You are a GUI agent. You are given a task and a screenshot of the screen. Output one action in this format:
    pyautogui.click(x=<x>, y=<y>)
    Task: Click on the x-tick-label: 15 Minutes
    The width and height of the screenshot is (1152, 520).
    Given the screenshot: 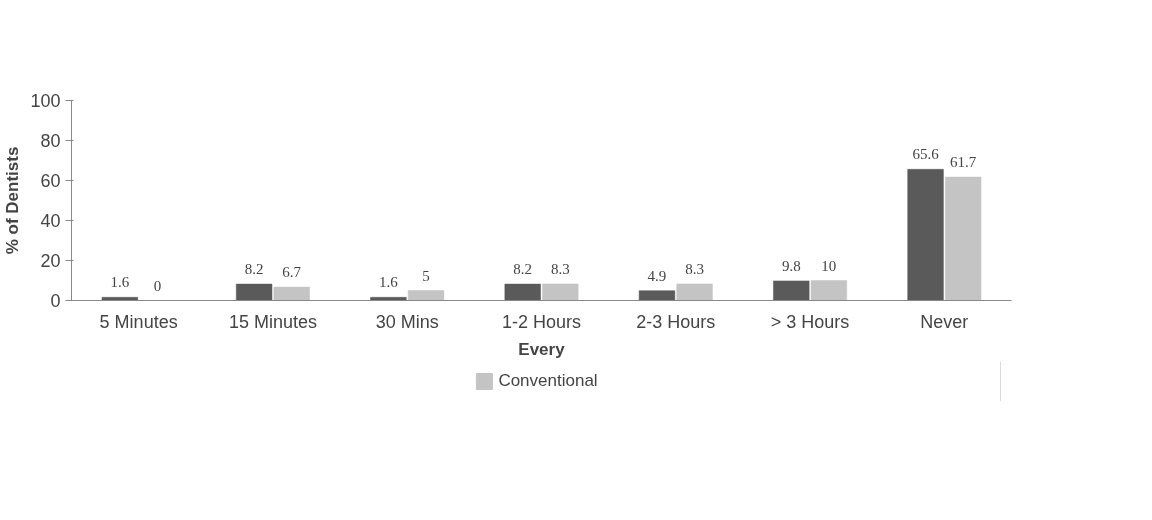 What is the action you would take?
    pyautogui.click(x=272, y=321)
    